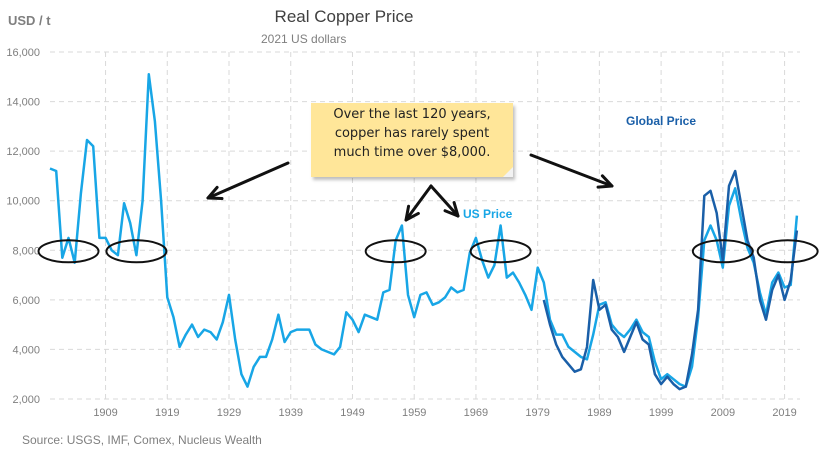 This screenshot has width=835, height=452. I want to click on x-tick-label: 1959, so click(414, 413).